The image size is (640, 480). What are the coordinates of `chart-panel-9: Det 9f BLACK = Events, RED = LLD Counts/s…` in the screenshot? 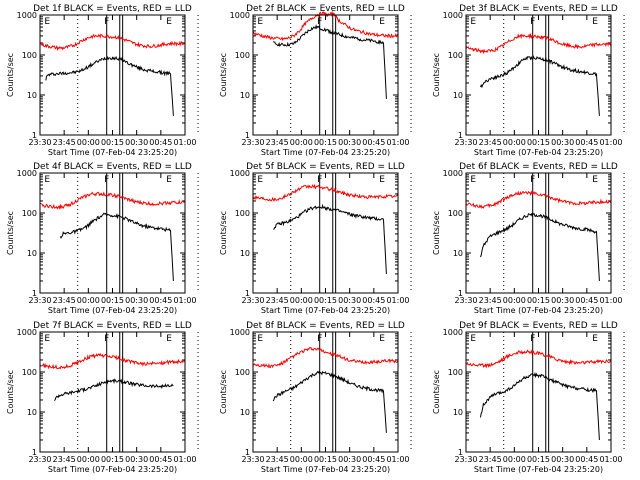 It's located at (528, 397).